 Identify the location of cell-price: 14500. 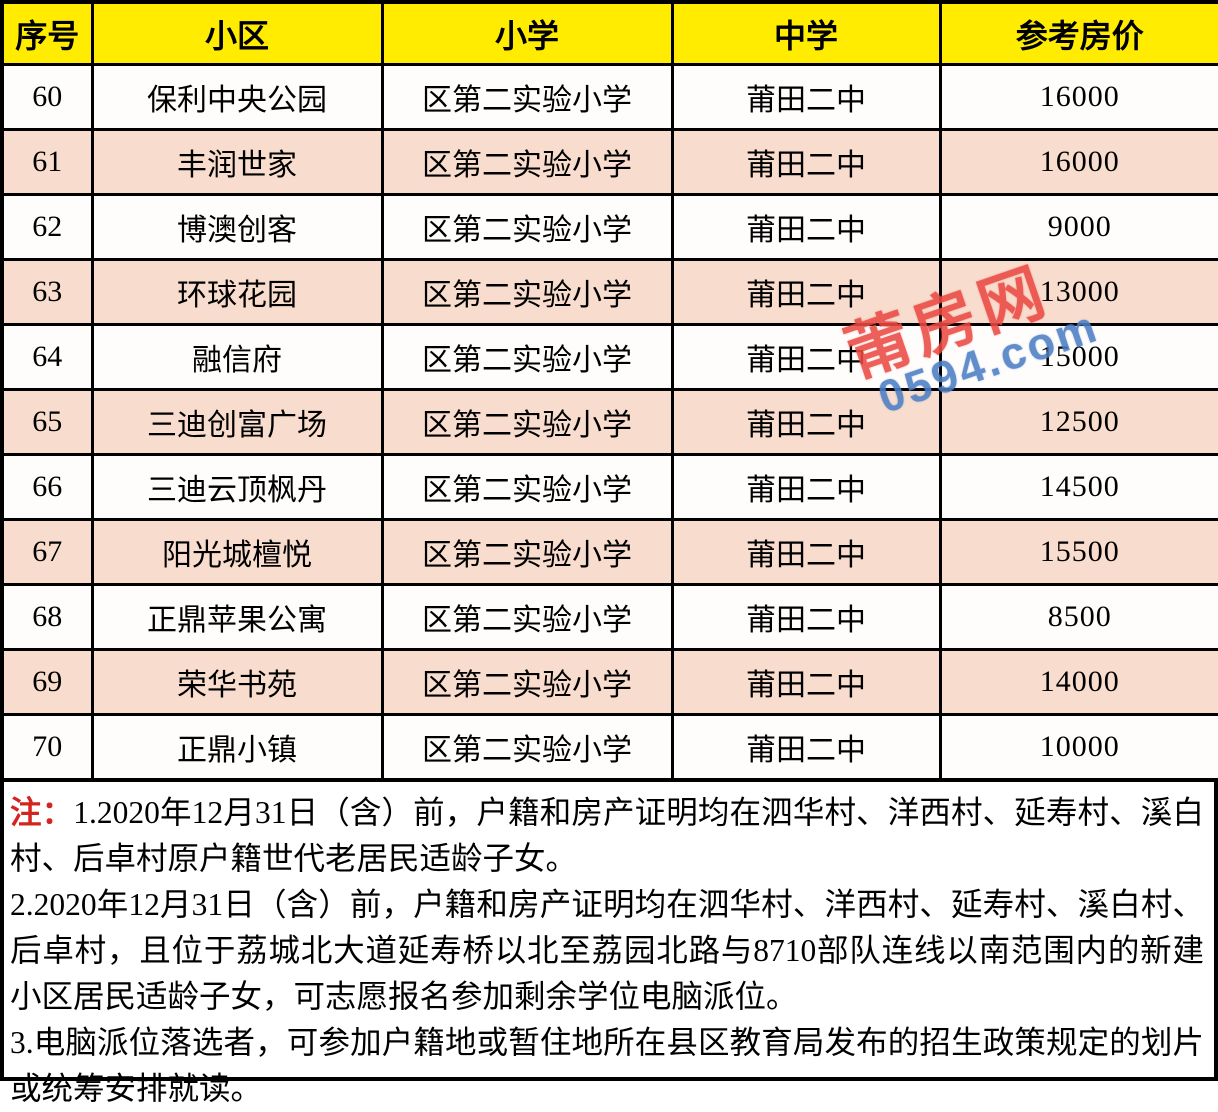
(1078, 487).